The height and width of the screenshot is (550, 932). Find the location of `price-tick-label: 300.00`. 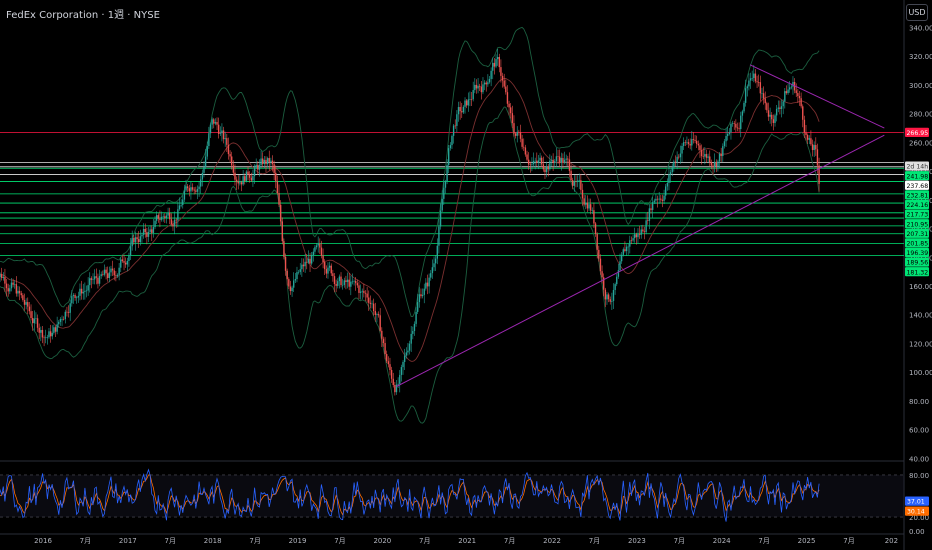

price-tick-label: 300.00 is located at coordinates (920, 86).